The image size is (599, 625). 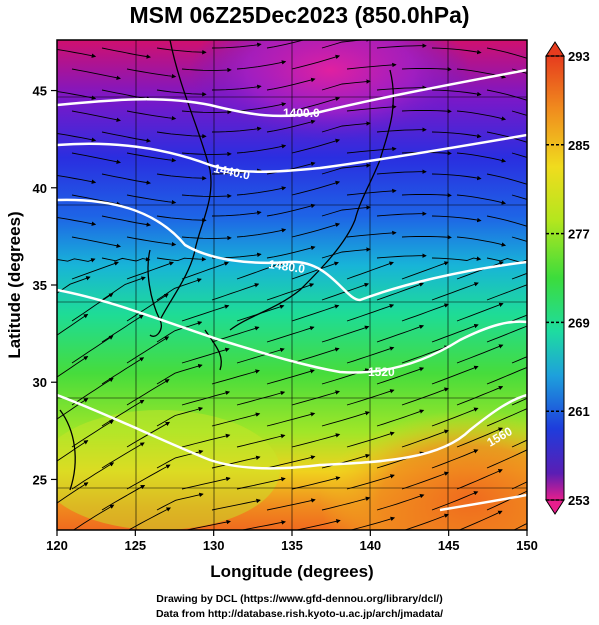 I want to click on colorbar-bottom-arrow, so click(x=555, y=507).